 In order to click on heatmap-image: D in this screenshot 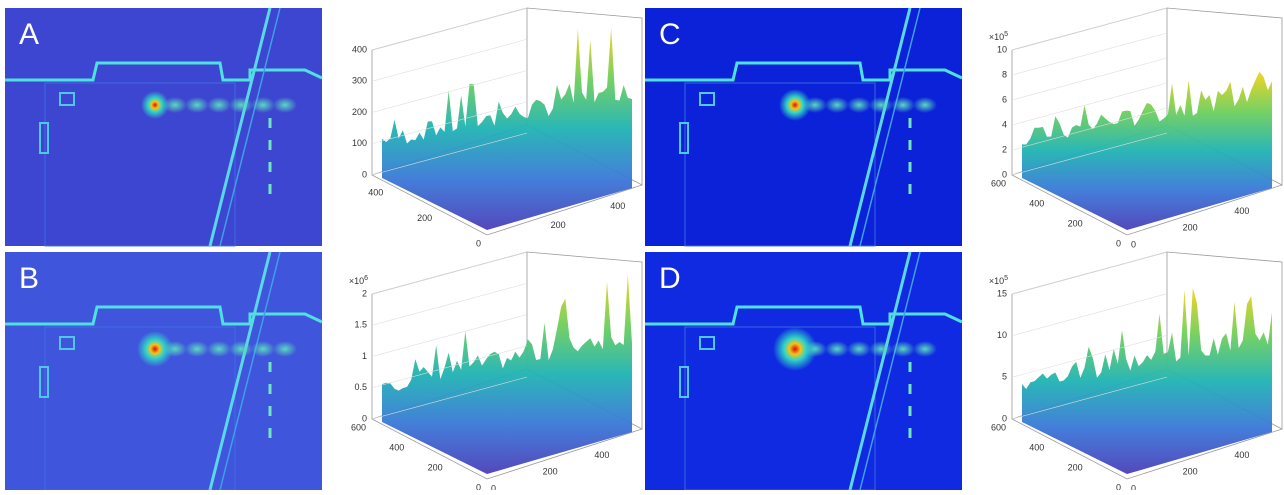, I will do `click(804, 371)`.